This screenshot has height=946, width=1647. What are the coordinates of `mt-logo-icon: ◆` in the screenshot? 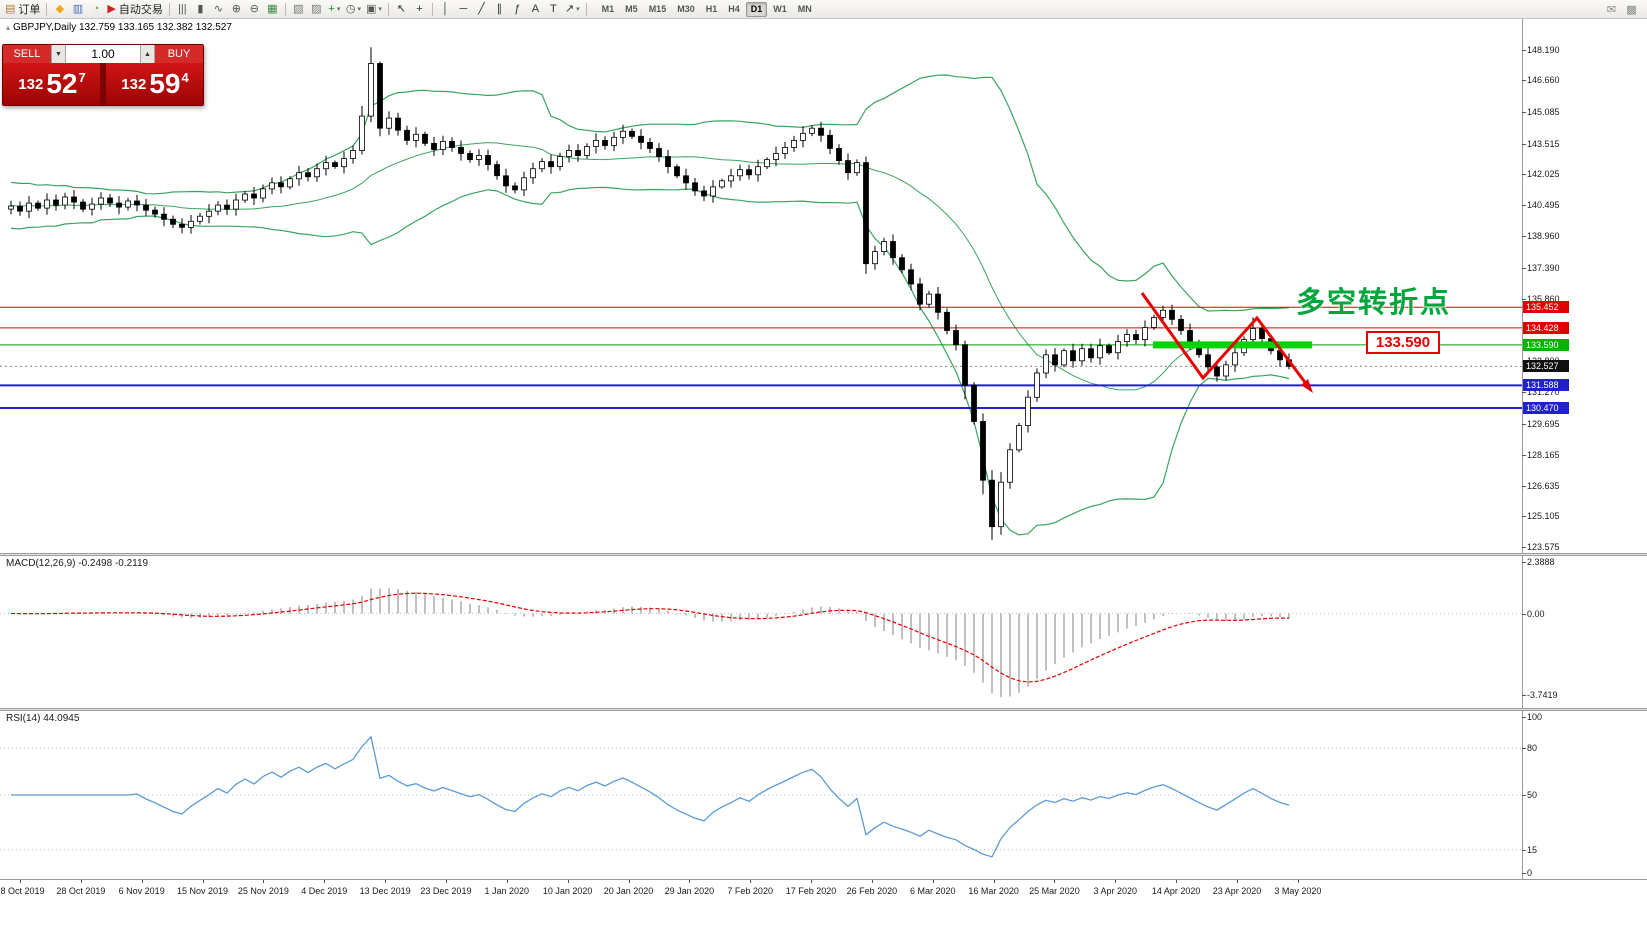 It's located at (60, 8).